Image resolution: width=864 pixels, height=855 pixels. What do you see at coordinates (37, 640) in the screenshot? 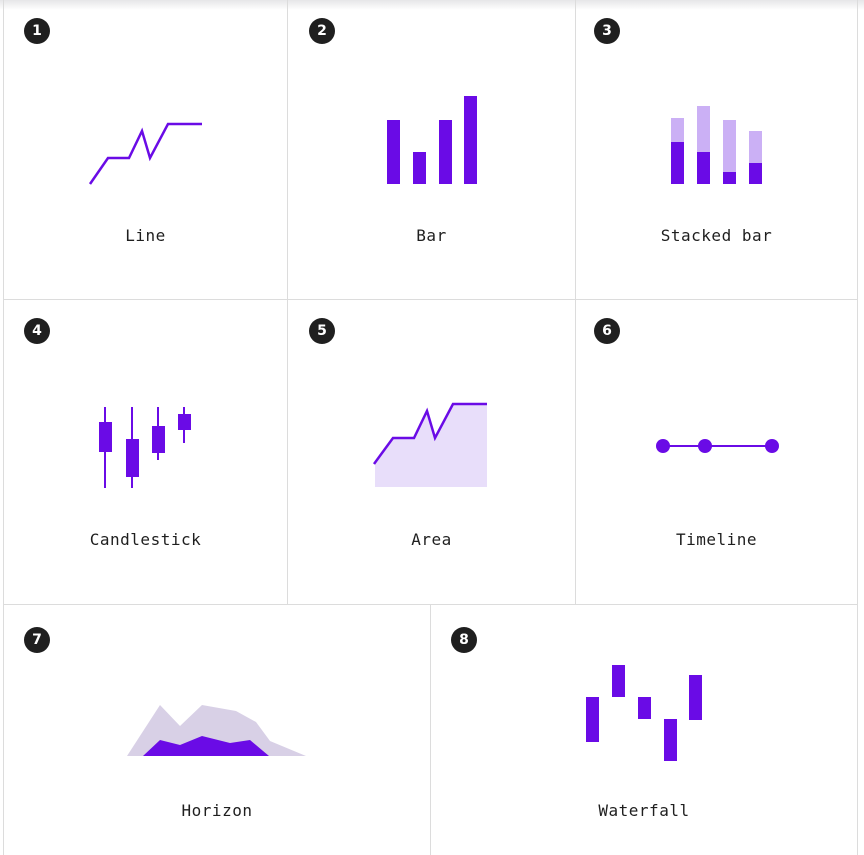
I see `card-number-badge: 7` at bounding box center [37, 640].